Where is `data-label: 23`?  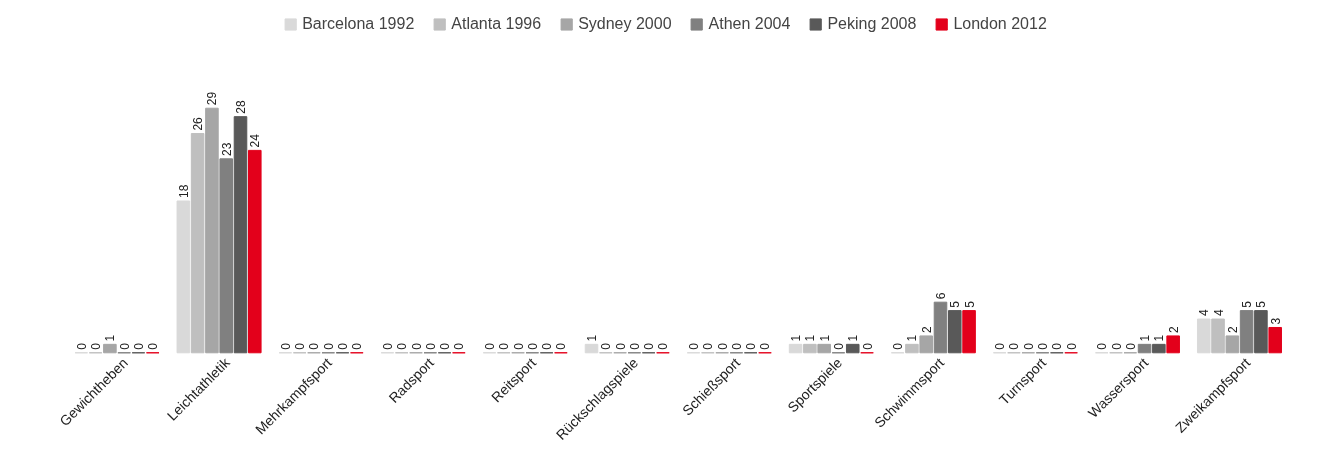
data-label: 23 is located at coordinates (226, 149).